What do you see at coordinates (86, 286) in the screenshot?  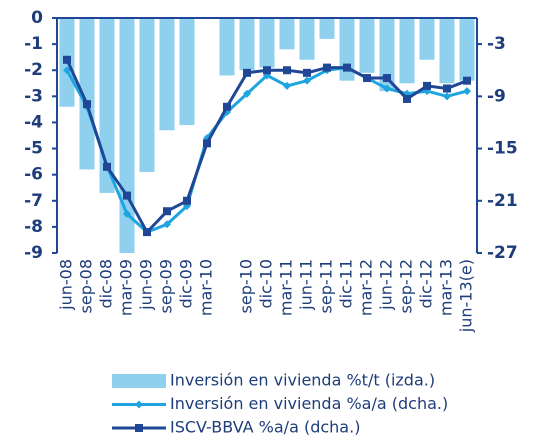 I see `x-tick-label: sep-08` at bounding box center [86, 286].